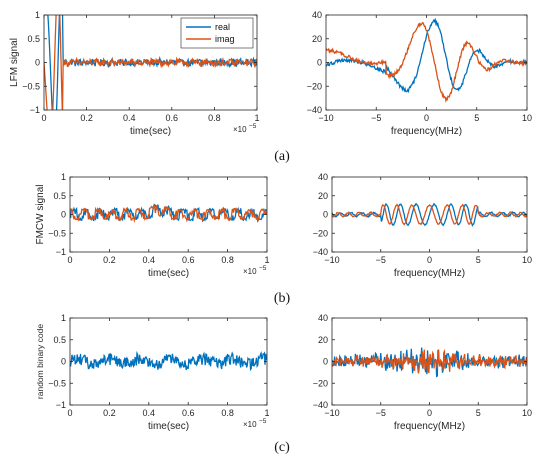 Image resolution: width=550 pixels, height=456 pixels. Describe the element at coordinates (225, 39) in the screenshot. I see `legend-label-imag: imag` at that location.